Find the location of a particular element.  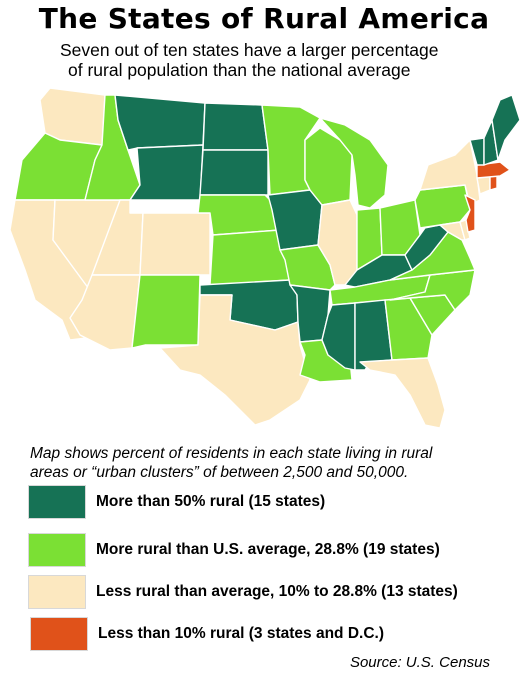

legend-item-more-than-50: More than 50% rural (15 states) is located at coordinates (176, 502).